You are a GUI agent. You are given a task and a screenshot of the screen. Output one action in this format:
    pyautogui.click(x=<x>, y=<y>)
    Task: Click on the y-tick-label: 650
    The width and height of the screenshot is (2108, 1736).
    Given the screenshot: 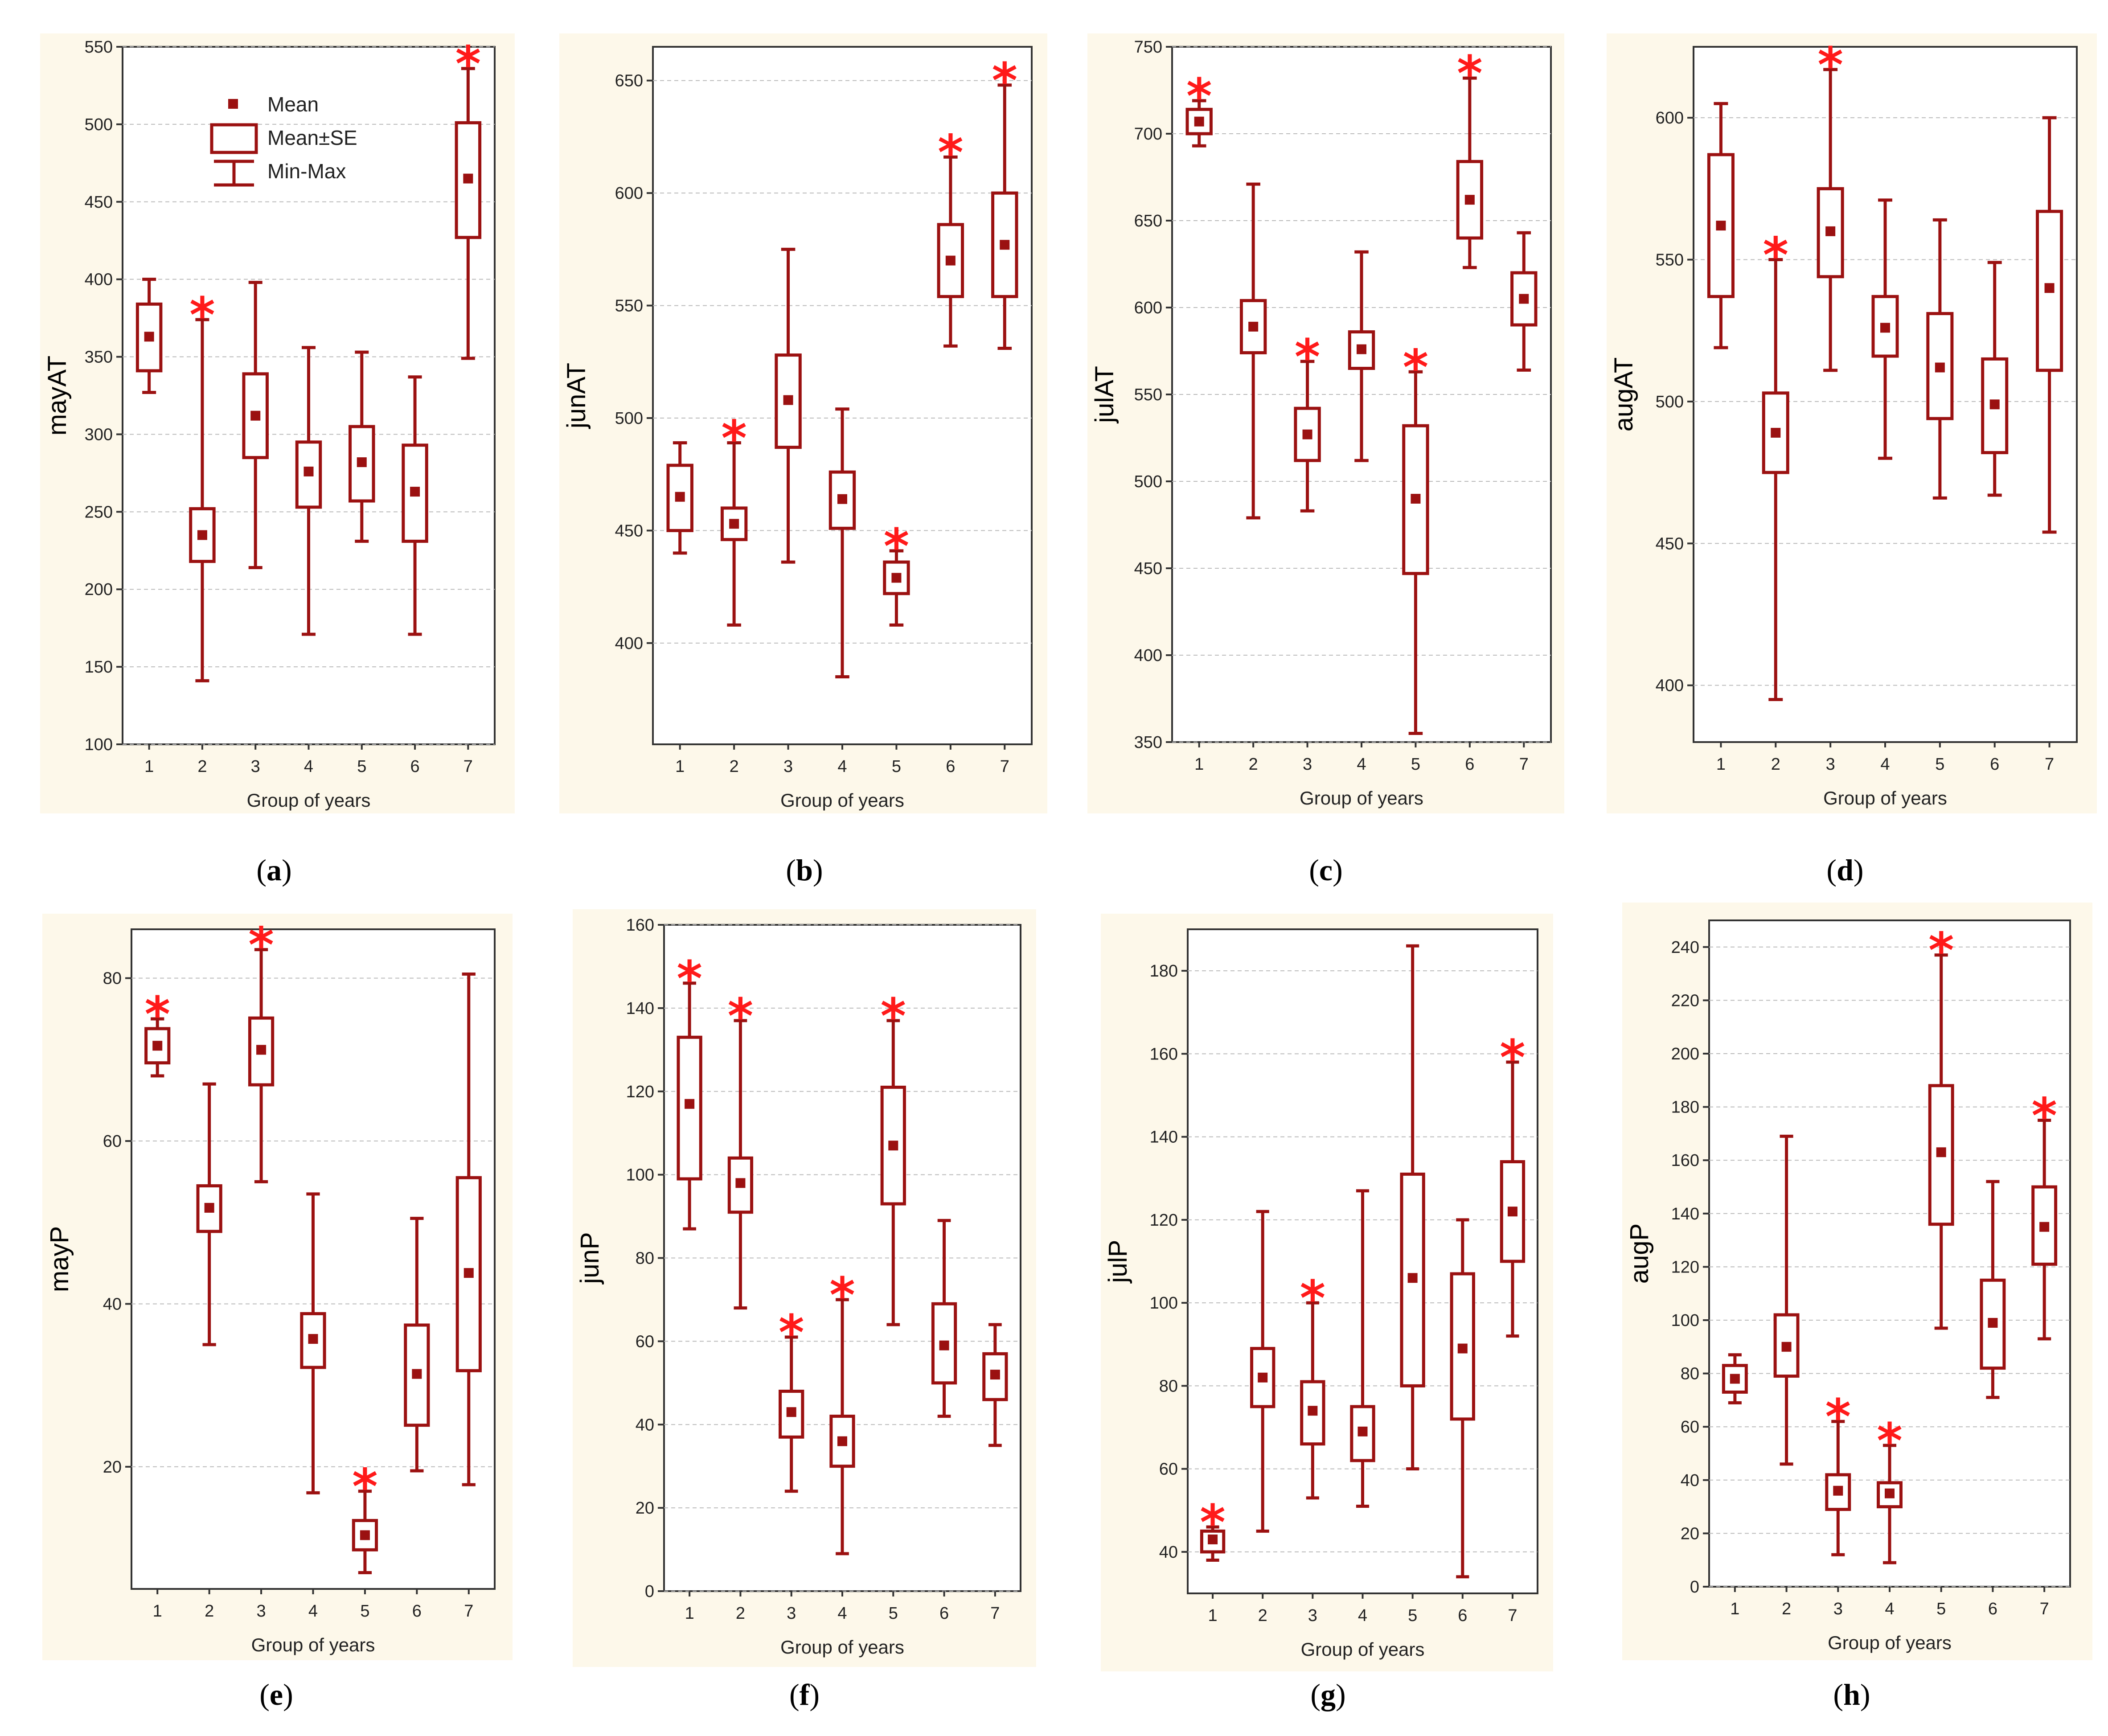 What is the action you would take?
    pyautogui.click(x=1148, y=221)
    